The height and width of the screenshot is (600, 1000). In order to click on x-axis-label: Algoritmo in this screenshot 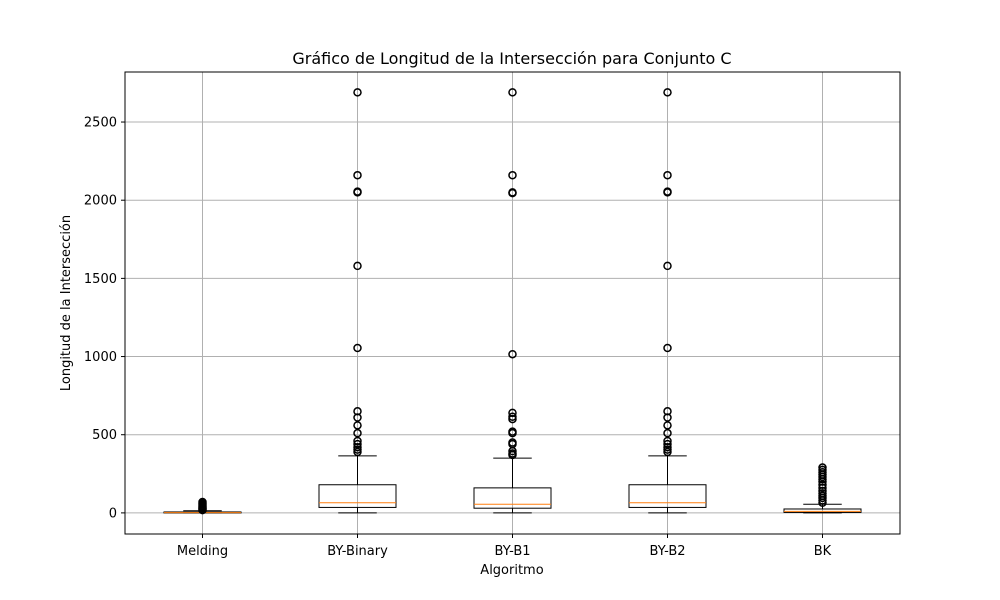, I will do `click(511, 570)`.